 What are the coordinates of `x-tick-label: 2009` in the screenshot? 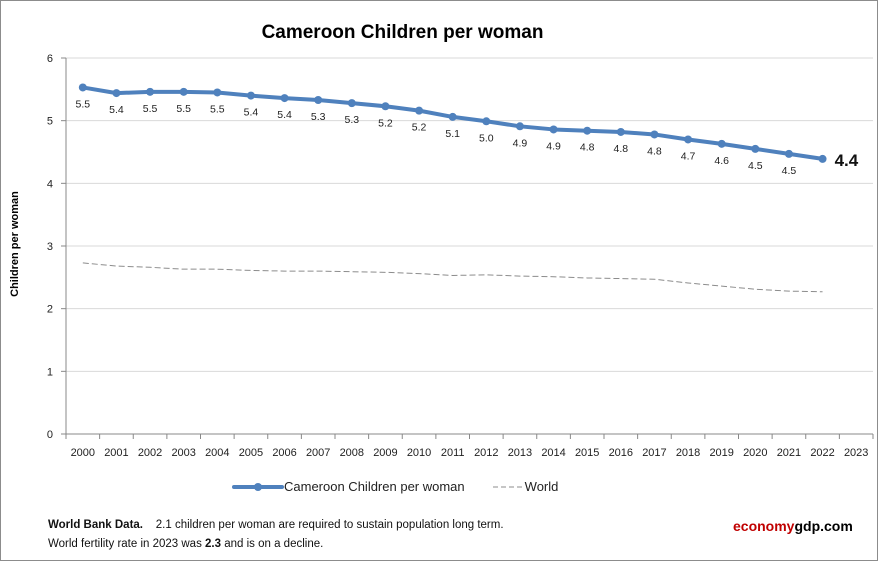 It's located at (385, 453).